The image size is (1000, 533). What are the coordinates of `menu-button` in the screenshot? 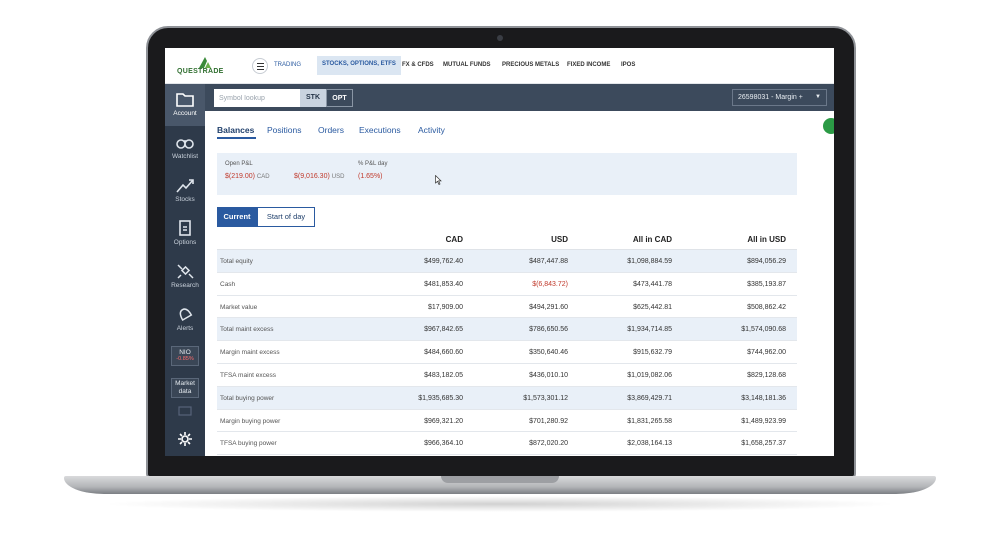 It's located at (260, 66).